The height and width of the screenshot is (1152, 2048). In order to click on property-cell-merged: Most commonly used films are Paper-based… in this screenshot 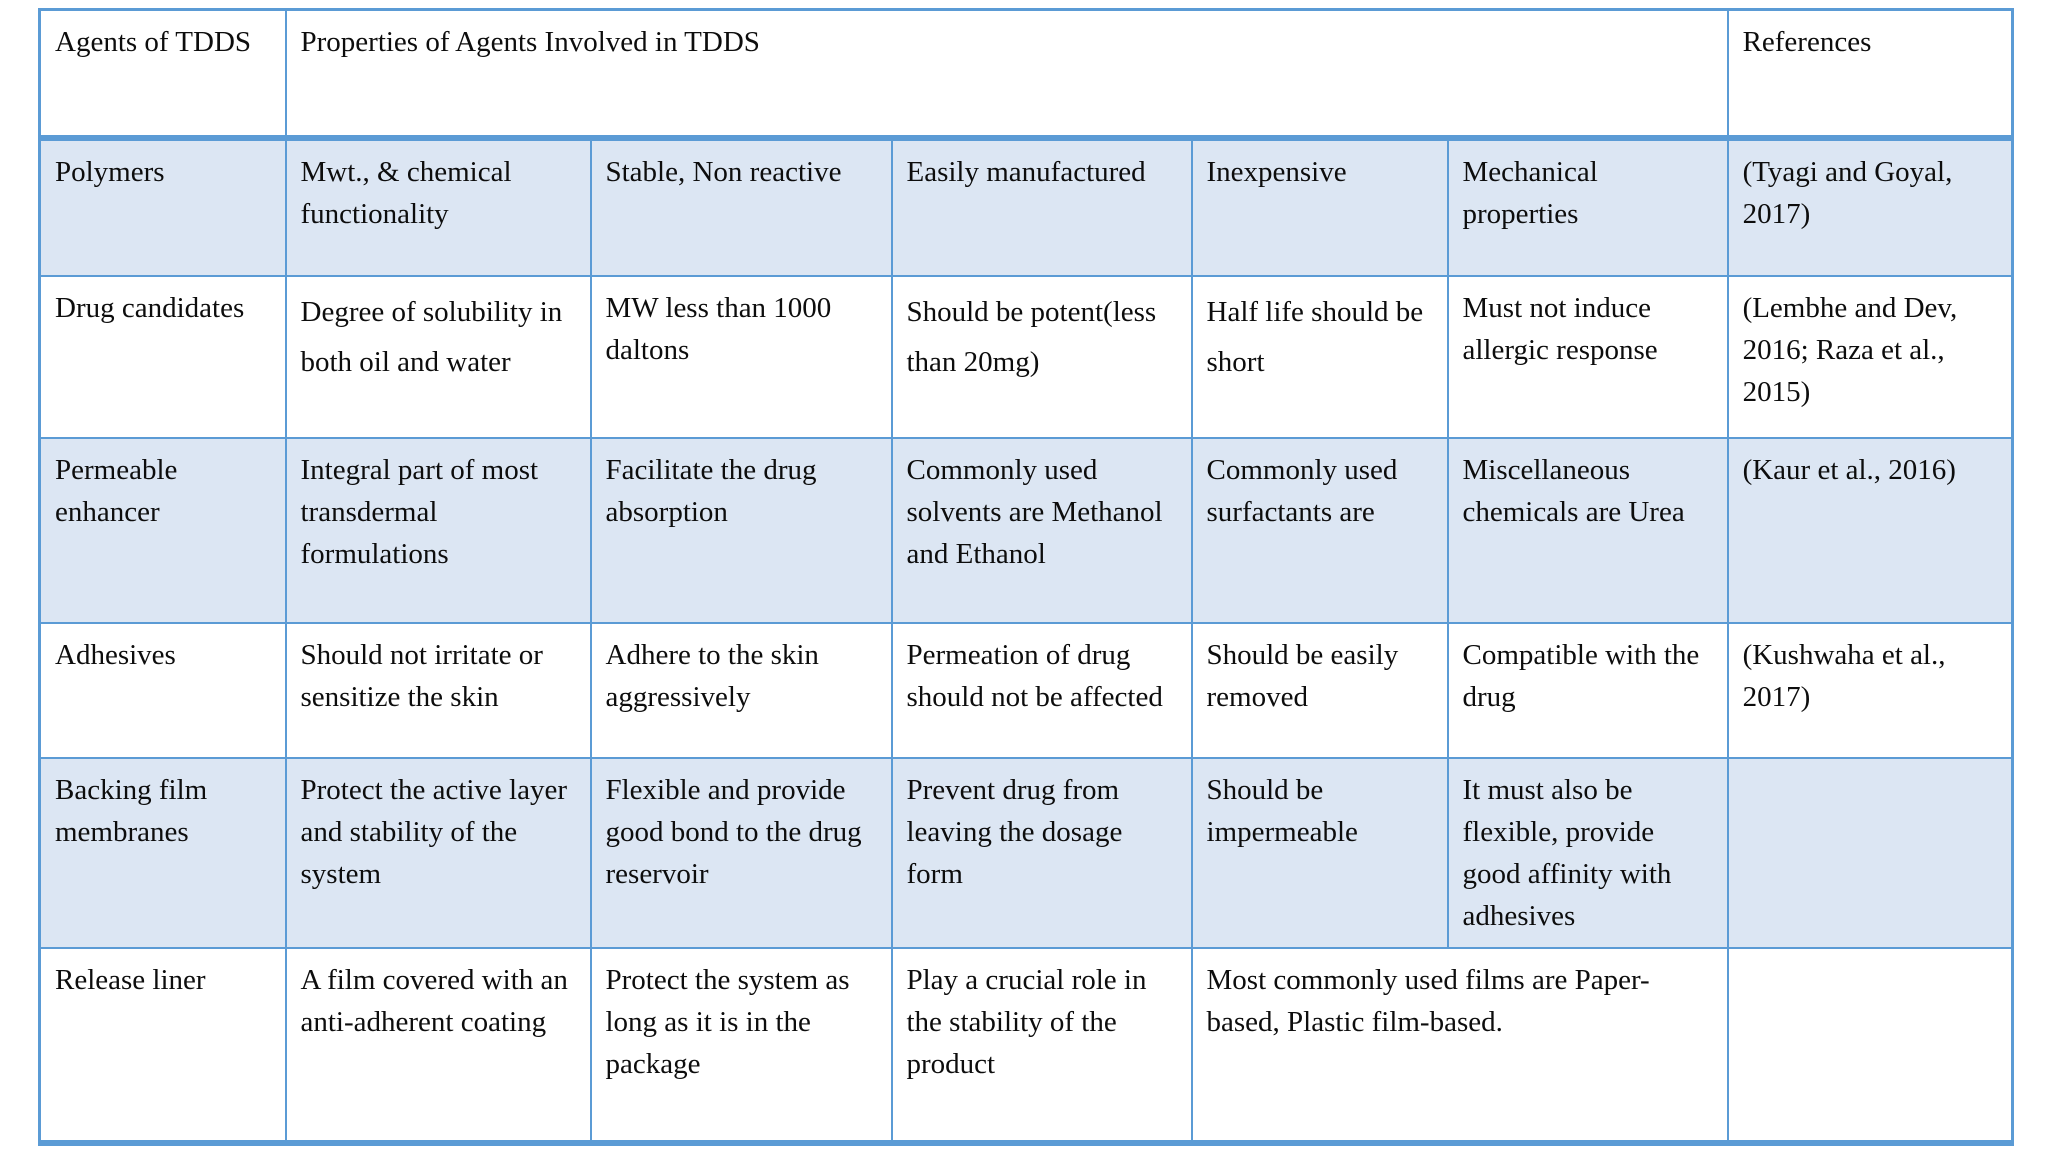, I will do `click(1459, 1045)`.